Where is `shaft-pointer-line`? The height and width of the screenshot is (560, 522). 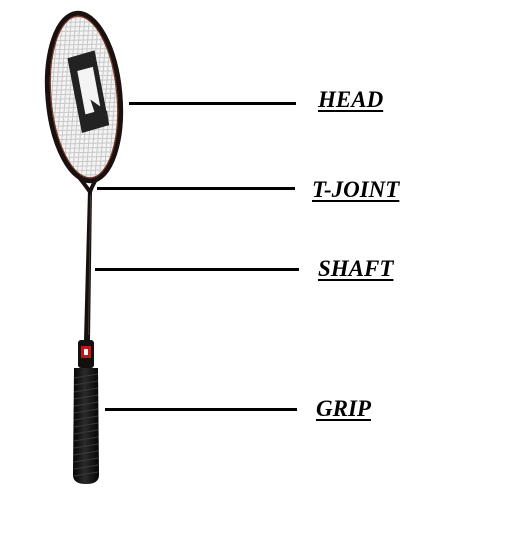
shaft-pointer-line is located at coordinates (197, 269).